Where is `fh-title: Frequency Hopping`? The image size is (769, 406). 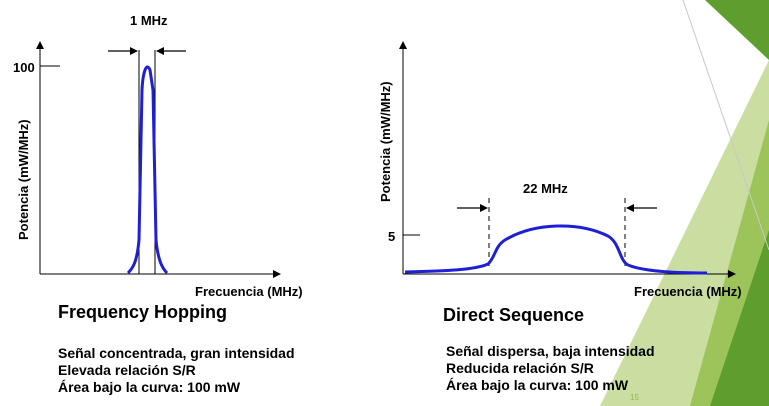 fh-title: Frequency Hopping is located at coordinates (143, 312).